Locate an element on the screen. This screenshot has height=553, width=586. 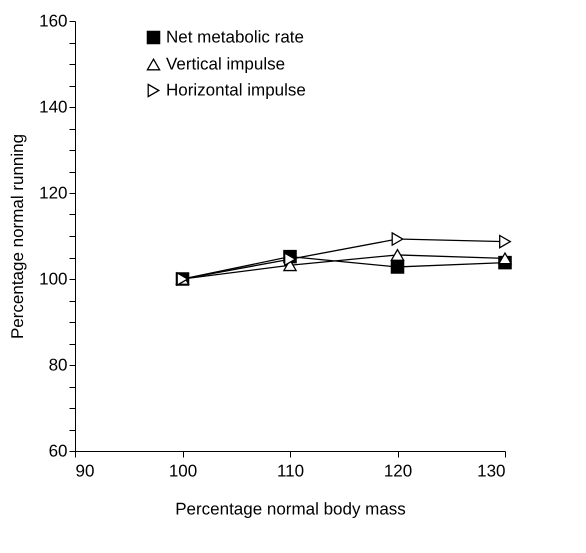
y-tick-label: 120 is located at coordinates (53, 193).